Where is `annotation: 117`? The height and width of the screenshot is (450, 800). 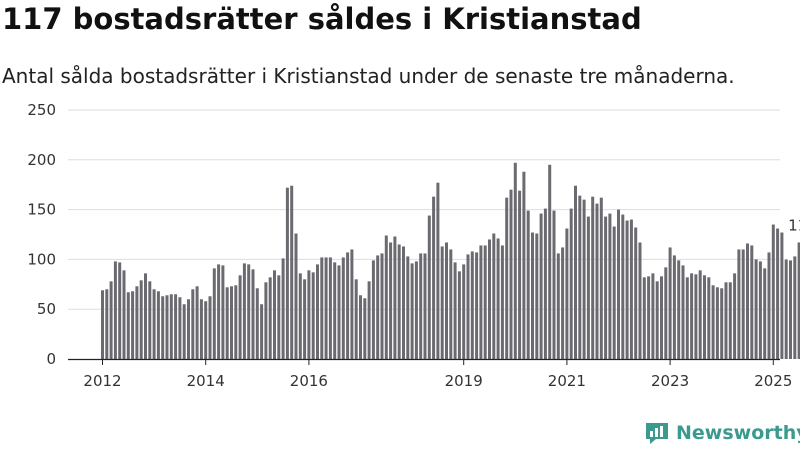
annotation: 117 is located at coordinates (794, 225).